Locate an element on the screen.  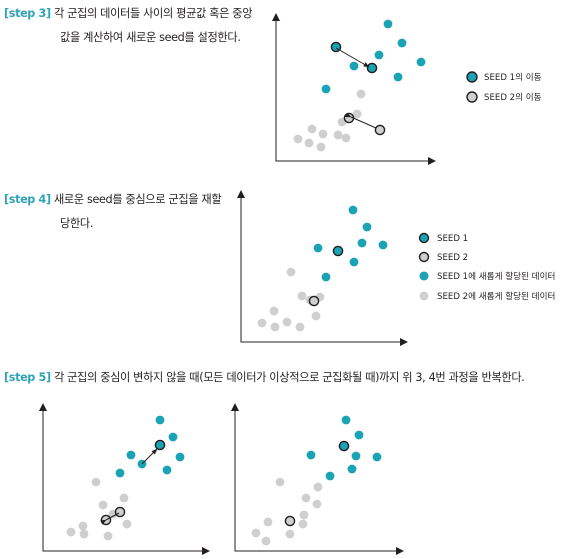
step4-text-line2: 당한다. is located at coordinates (77, 223).